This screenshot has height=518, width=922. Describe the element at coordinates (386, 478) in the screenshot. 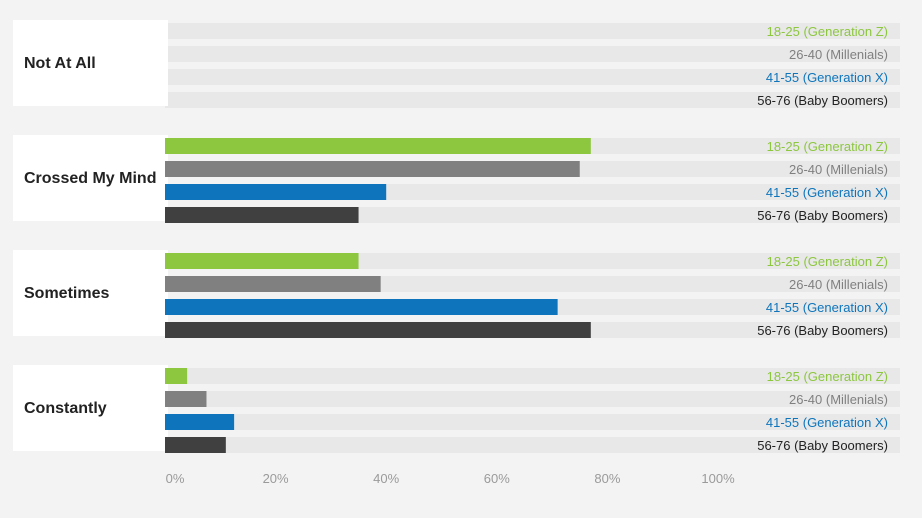

I see `x-tick-label: 40%` at that location.